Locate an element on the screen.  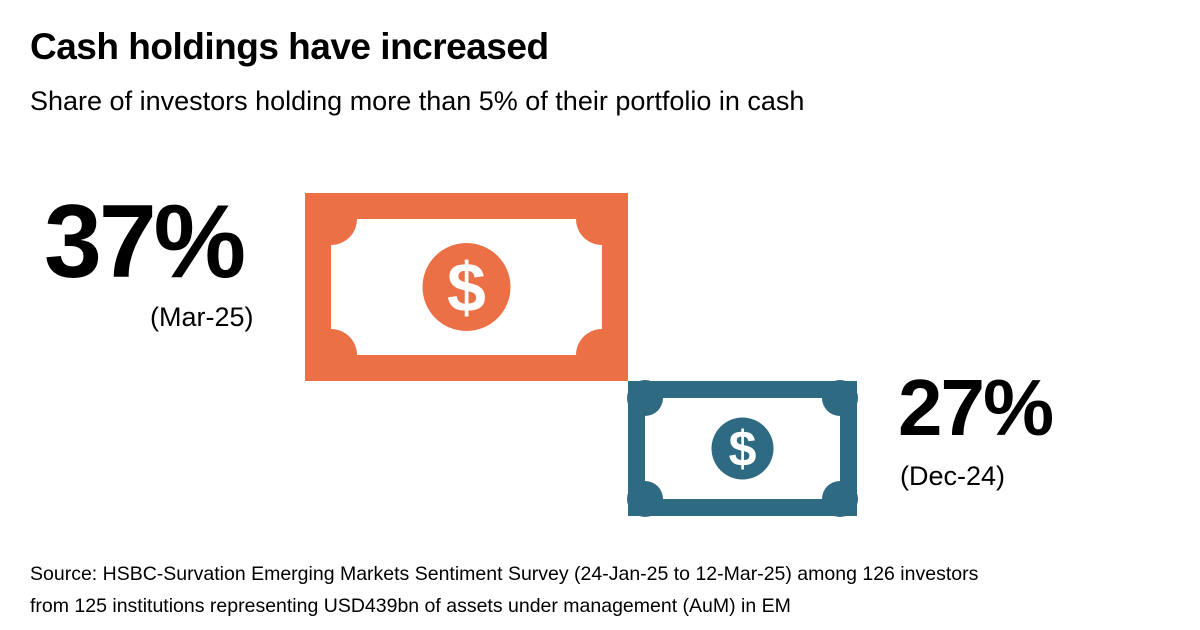
value-mar-25: 37% is located at coordinates (145, 242).